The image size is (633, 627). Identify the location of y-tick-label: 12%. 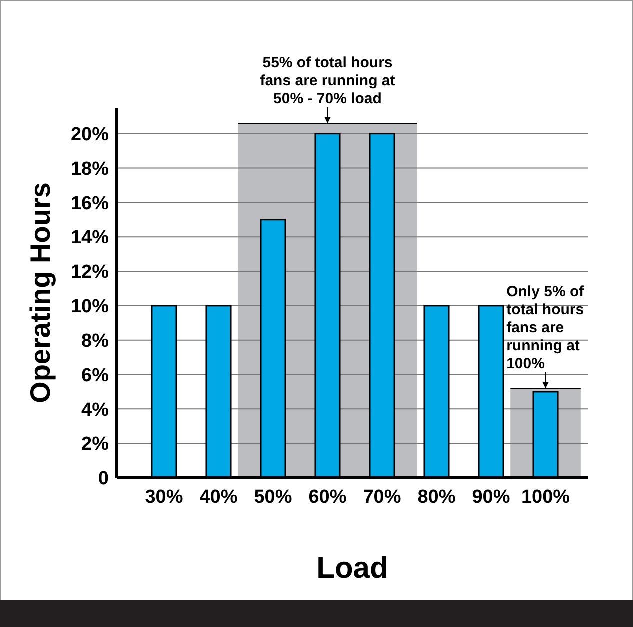
(90, 273).